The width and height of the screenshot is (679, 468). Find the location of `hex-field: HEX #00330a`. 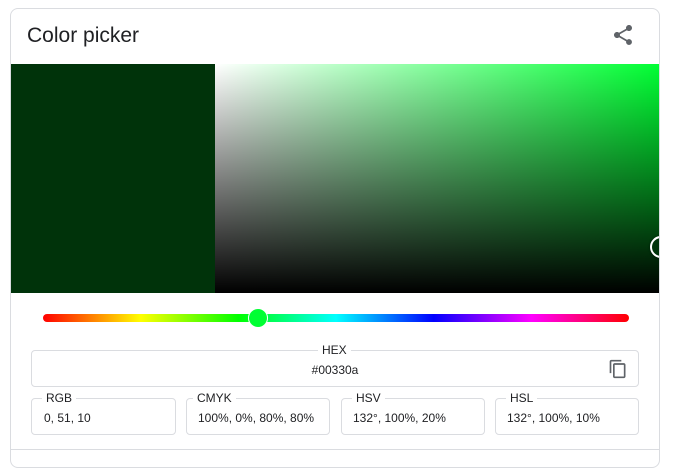

hex-field: HEX #00330a is located at coordinates (335, 365).